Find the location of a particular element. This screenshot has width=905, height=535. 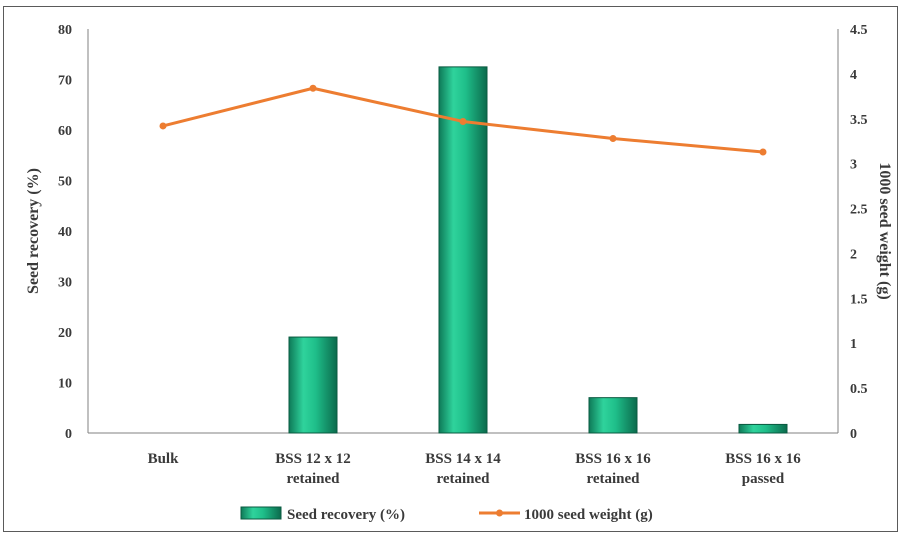

right-tick-label: 1 is located at coordinates (853, 344).